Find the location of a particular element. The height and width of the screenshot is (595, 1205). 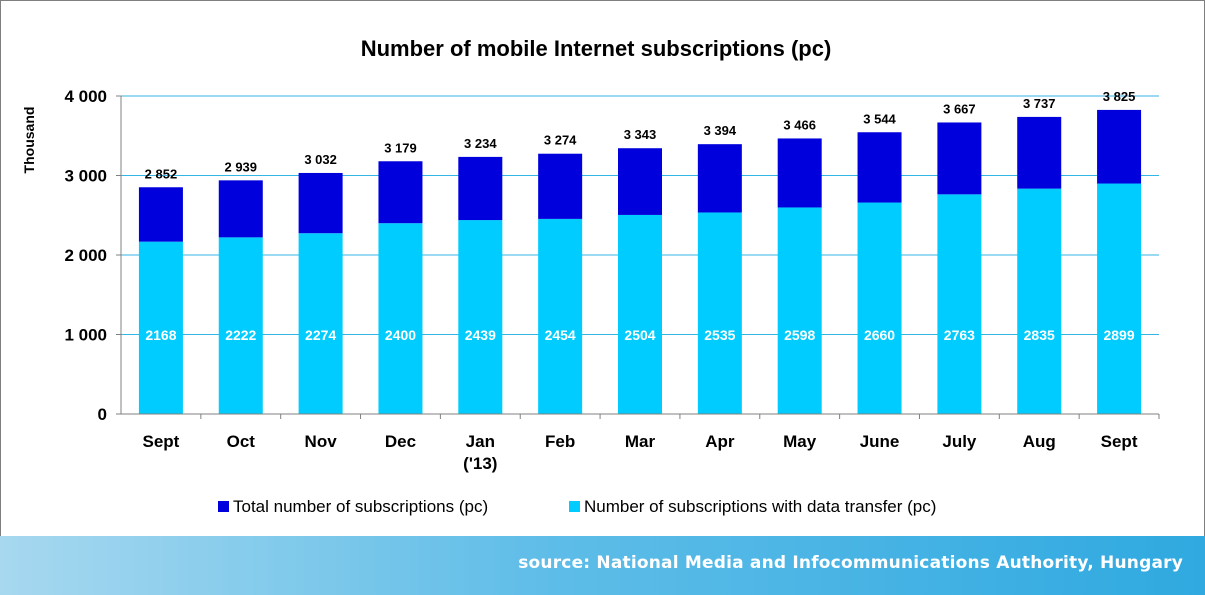

y-tick-label: 2 000 is located at coordinates (85, 255).